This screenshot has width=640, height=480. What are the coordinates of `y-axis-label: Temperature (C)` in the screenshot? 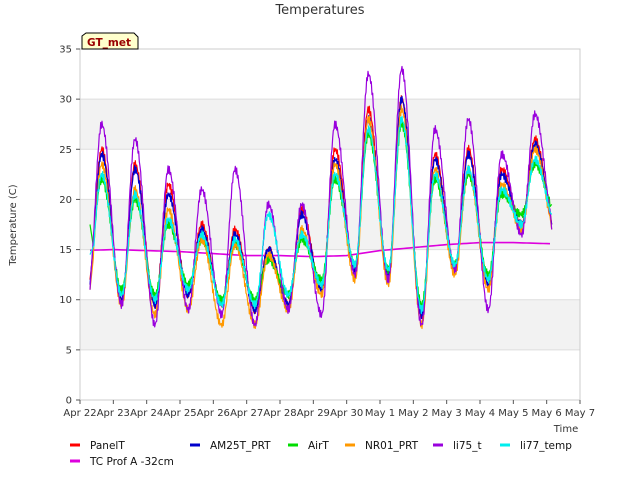 It's located at (13, 225).